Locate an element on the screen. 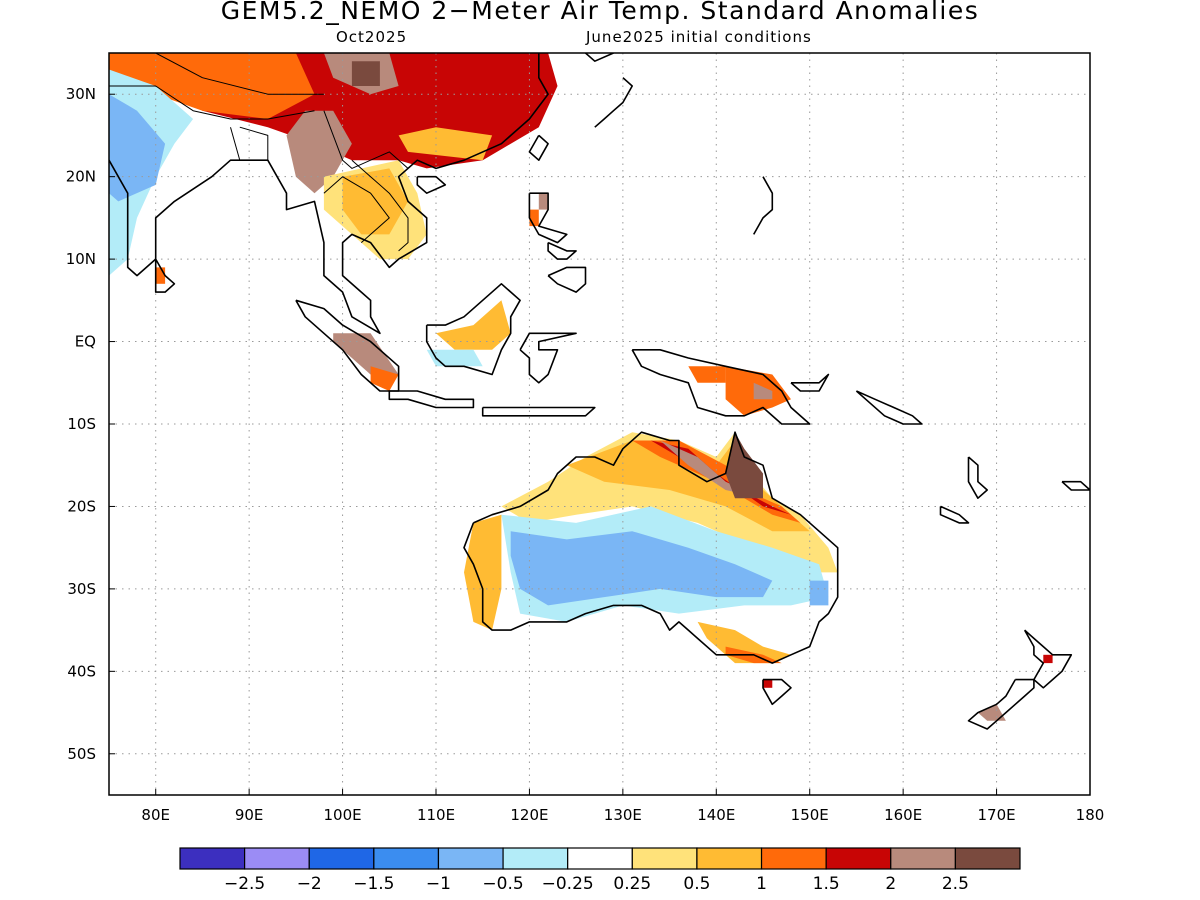 This screenshot has height=900, width=1200. coast-micronesia-arc is located at coordinates (763, 205).